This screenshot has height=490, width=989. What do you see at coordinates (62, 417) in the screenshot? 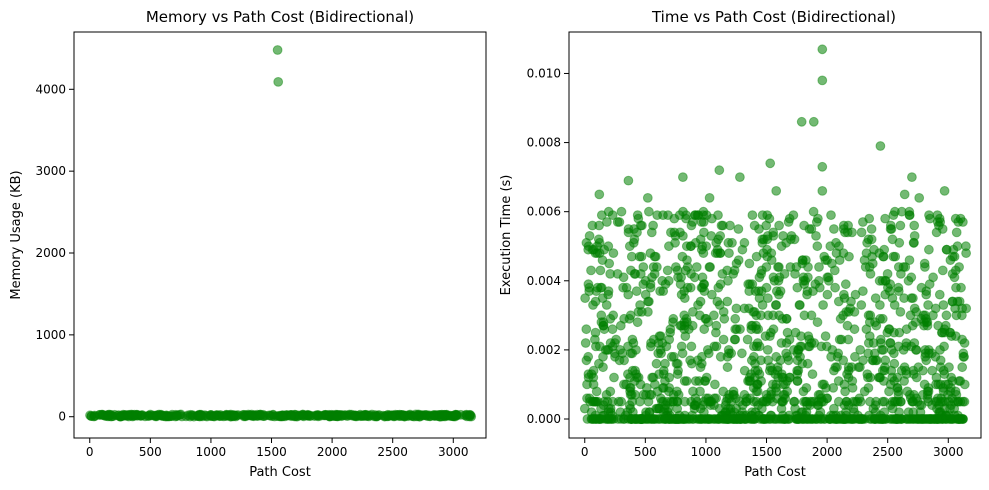
I see `y-tick-label: 0` at bounding box center [62, 417].